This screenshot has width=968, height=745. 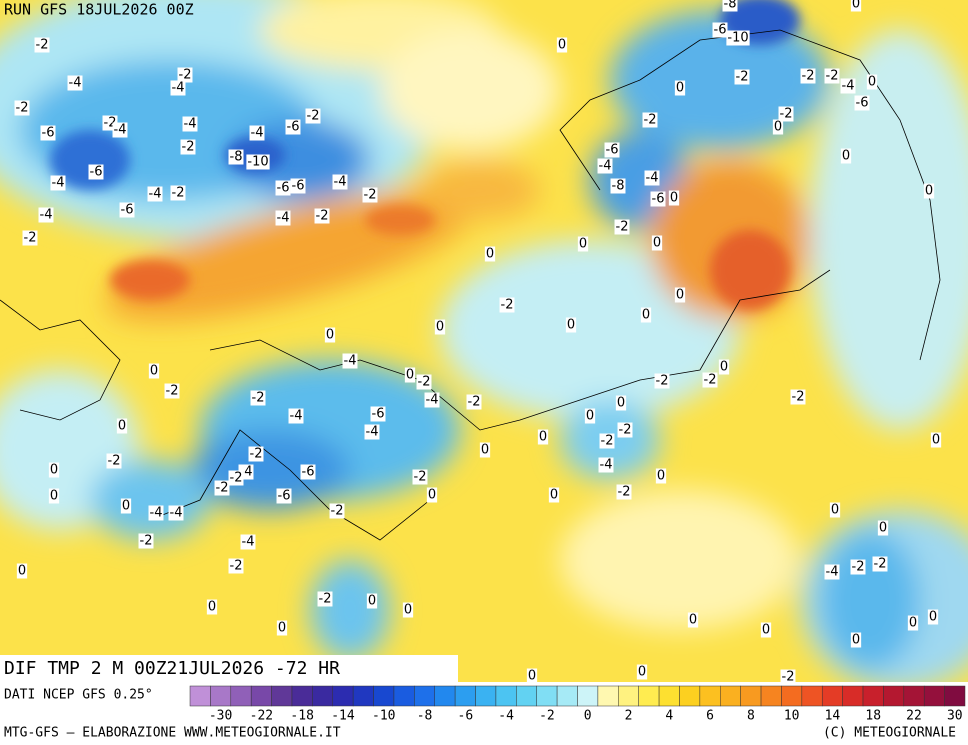 What do you see at coordinates (669, 716) in the screenshot?
I see `colorbar-tick-label: 4` at bounding box center [669, 716].